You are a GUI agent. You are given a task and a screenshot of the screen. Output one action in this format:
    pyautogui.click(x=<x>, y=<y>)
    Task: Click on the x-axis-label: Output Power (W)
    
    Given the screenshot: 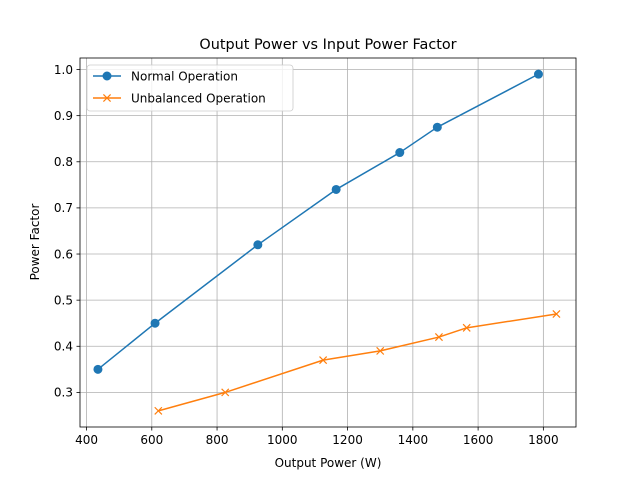 What is the action you would take?
    pyautogui.click(x=328, y=463)
    